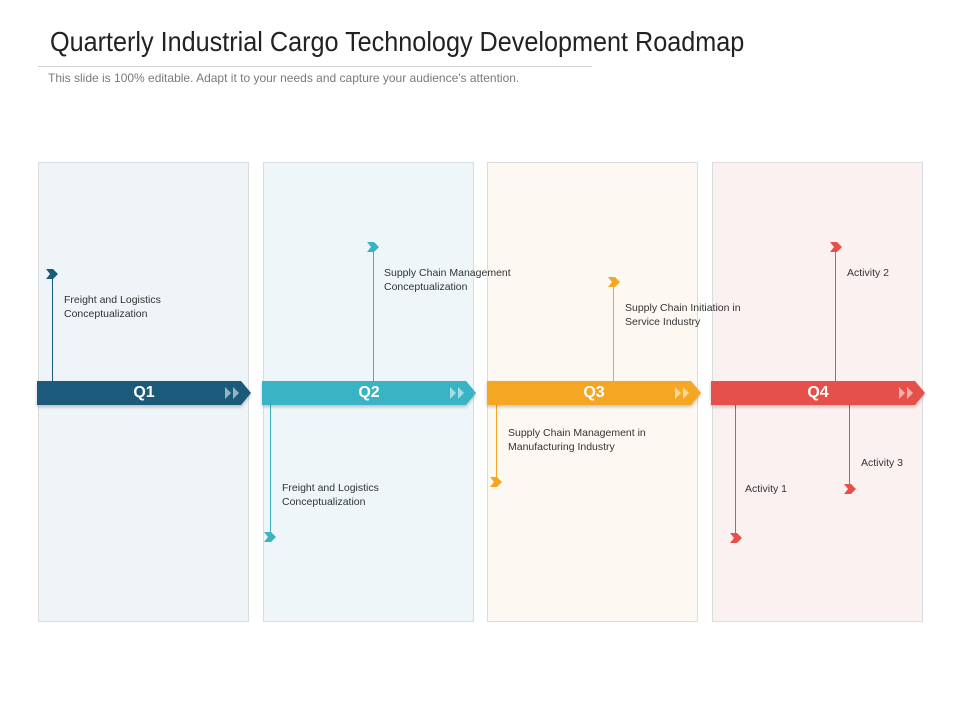 The width and height of the screenshot is (960, 720). Describe the element at coordinates (613, 334) in the screenshot. I see `connector-line-q3-top` at that location.